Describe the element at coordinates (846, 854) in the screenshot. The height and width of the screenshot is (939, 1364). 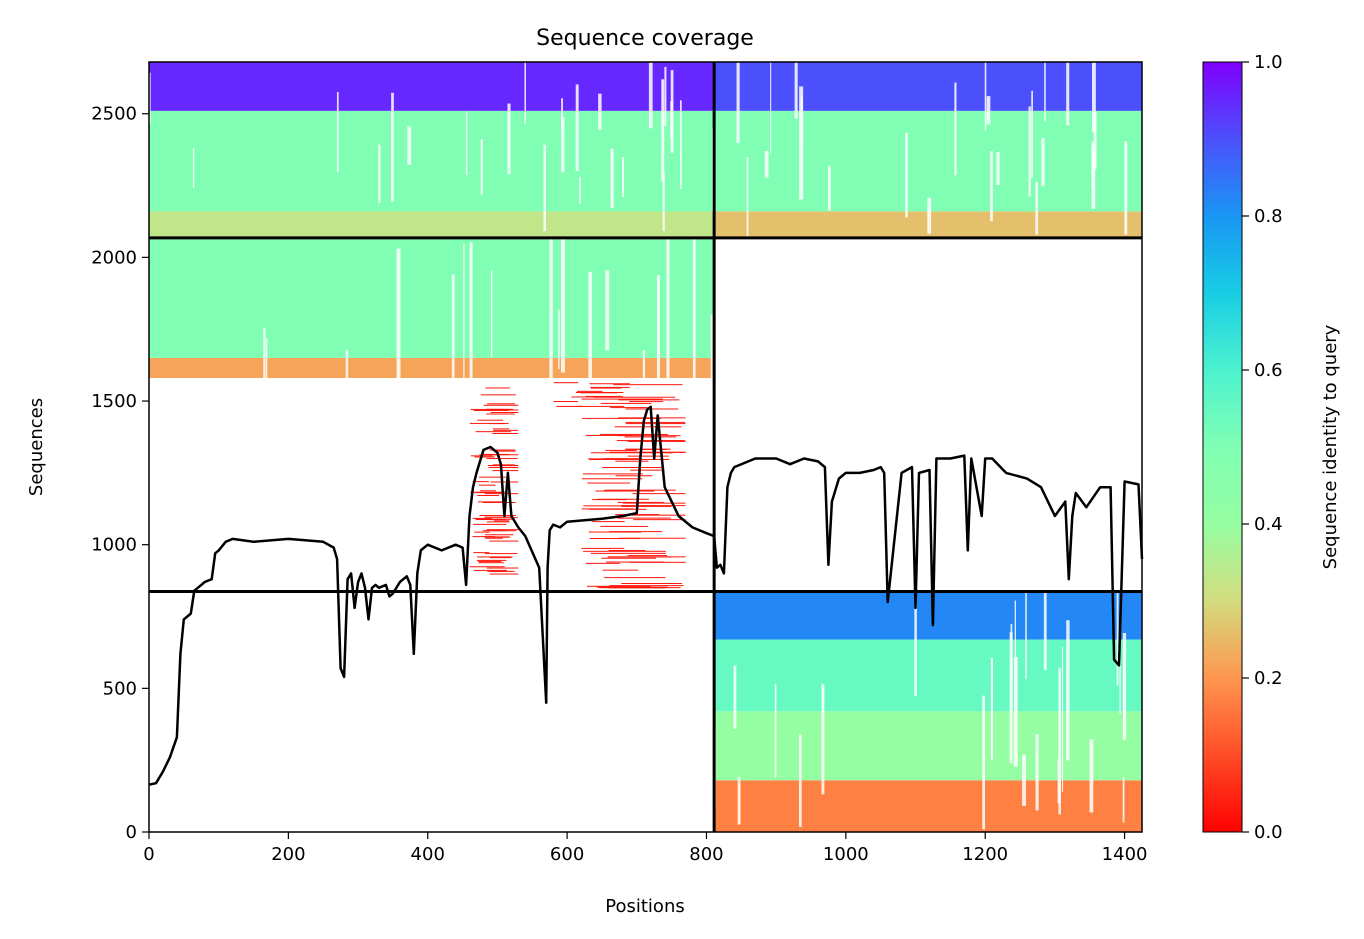
I see `x-tick-label: 1000` at that location.